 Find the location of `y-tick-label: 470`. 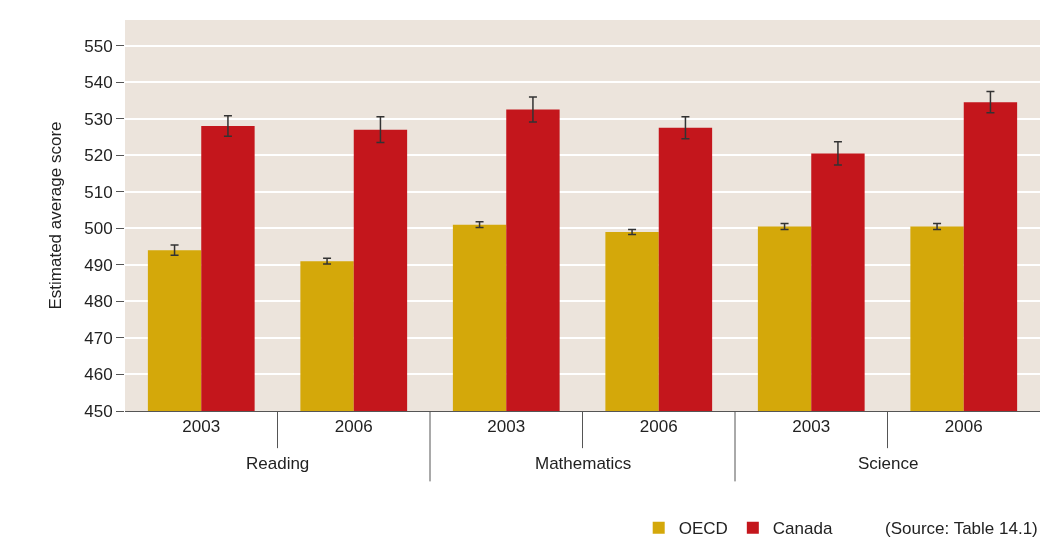

y-tick-label: 470 is located at coordinates (98, 338).